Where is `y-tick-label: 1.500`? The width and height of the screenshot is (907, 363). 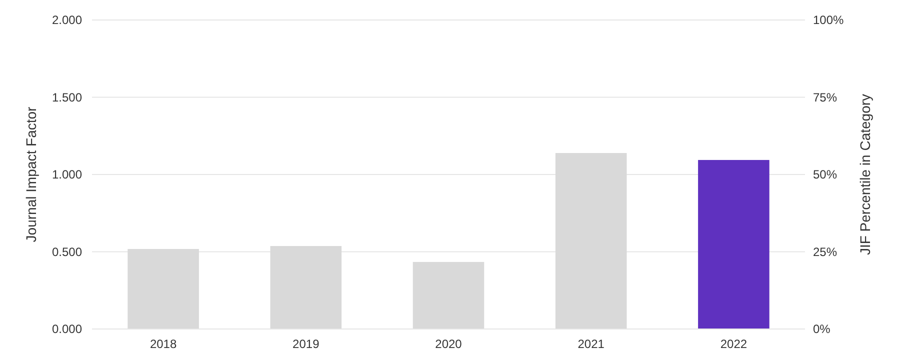 y-tick-label: 1.500 is located at coordinates (67, 97).